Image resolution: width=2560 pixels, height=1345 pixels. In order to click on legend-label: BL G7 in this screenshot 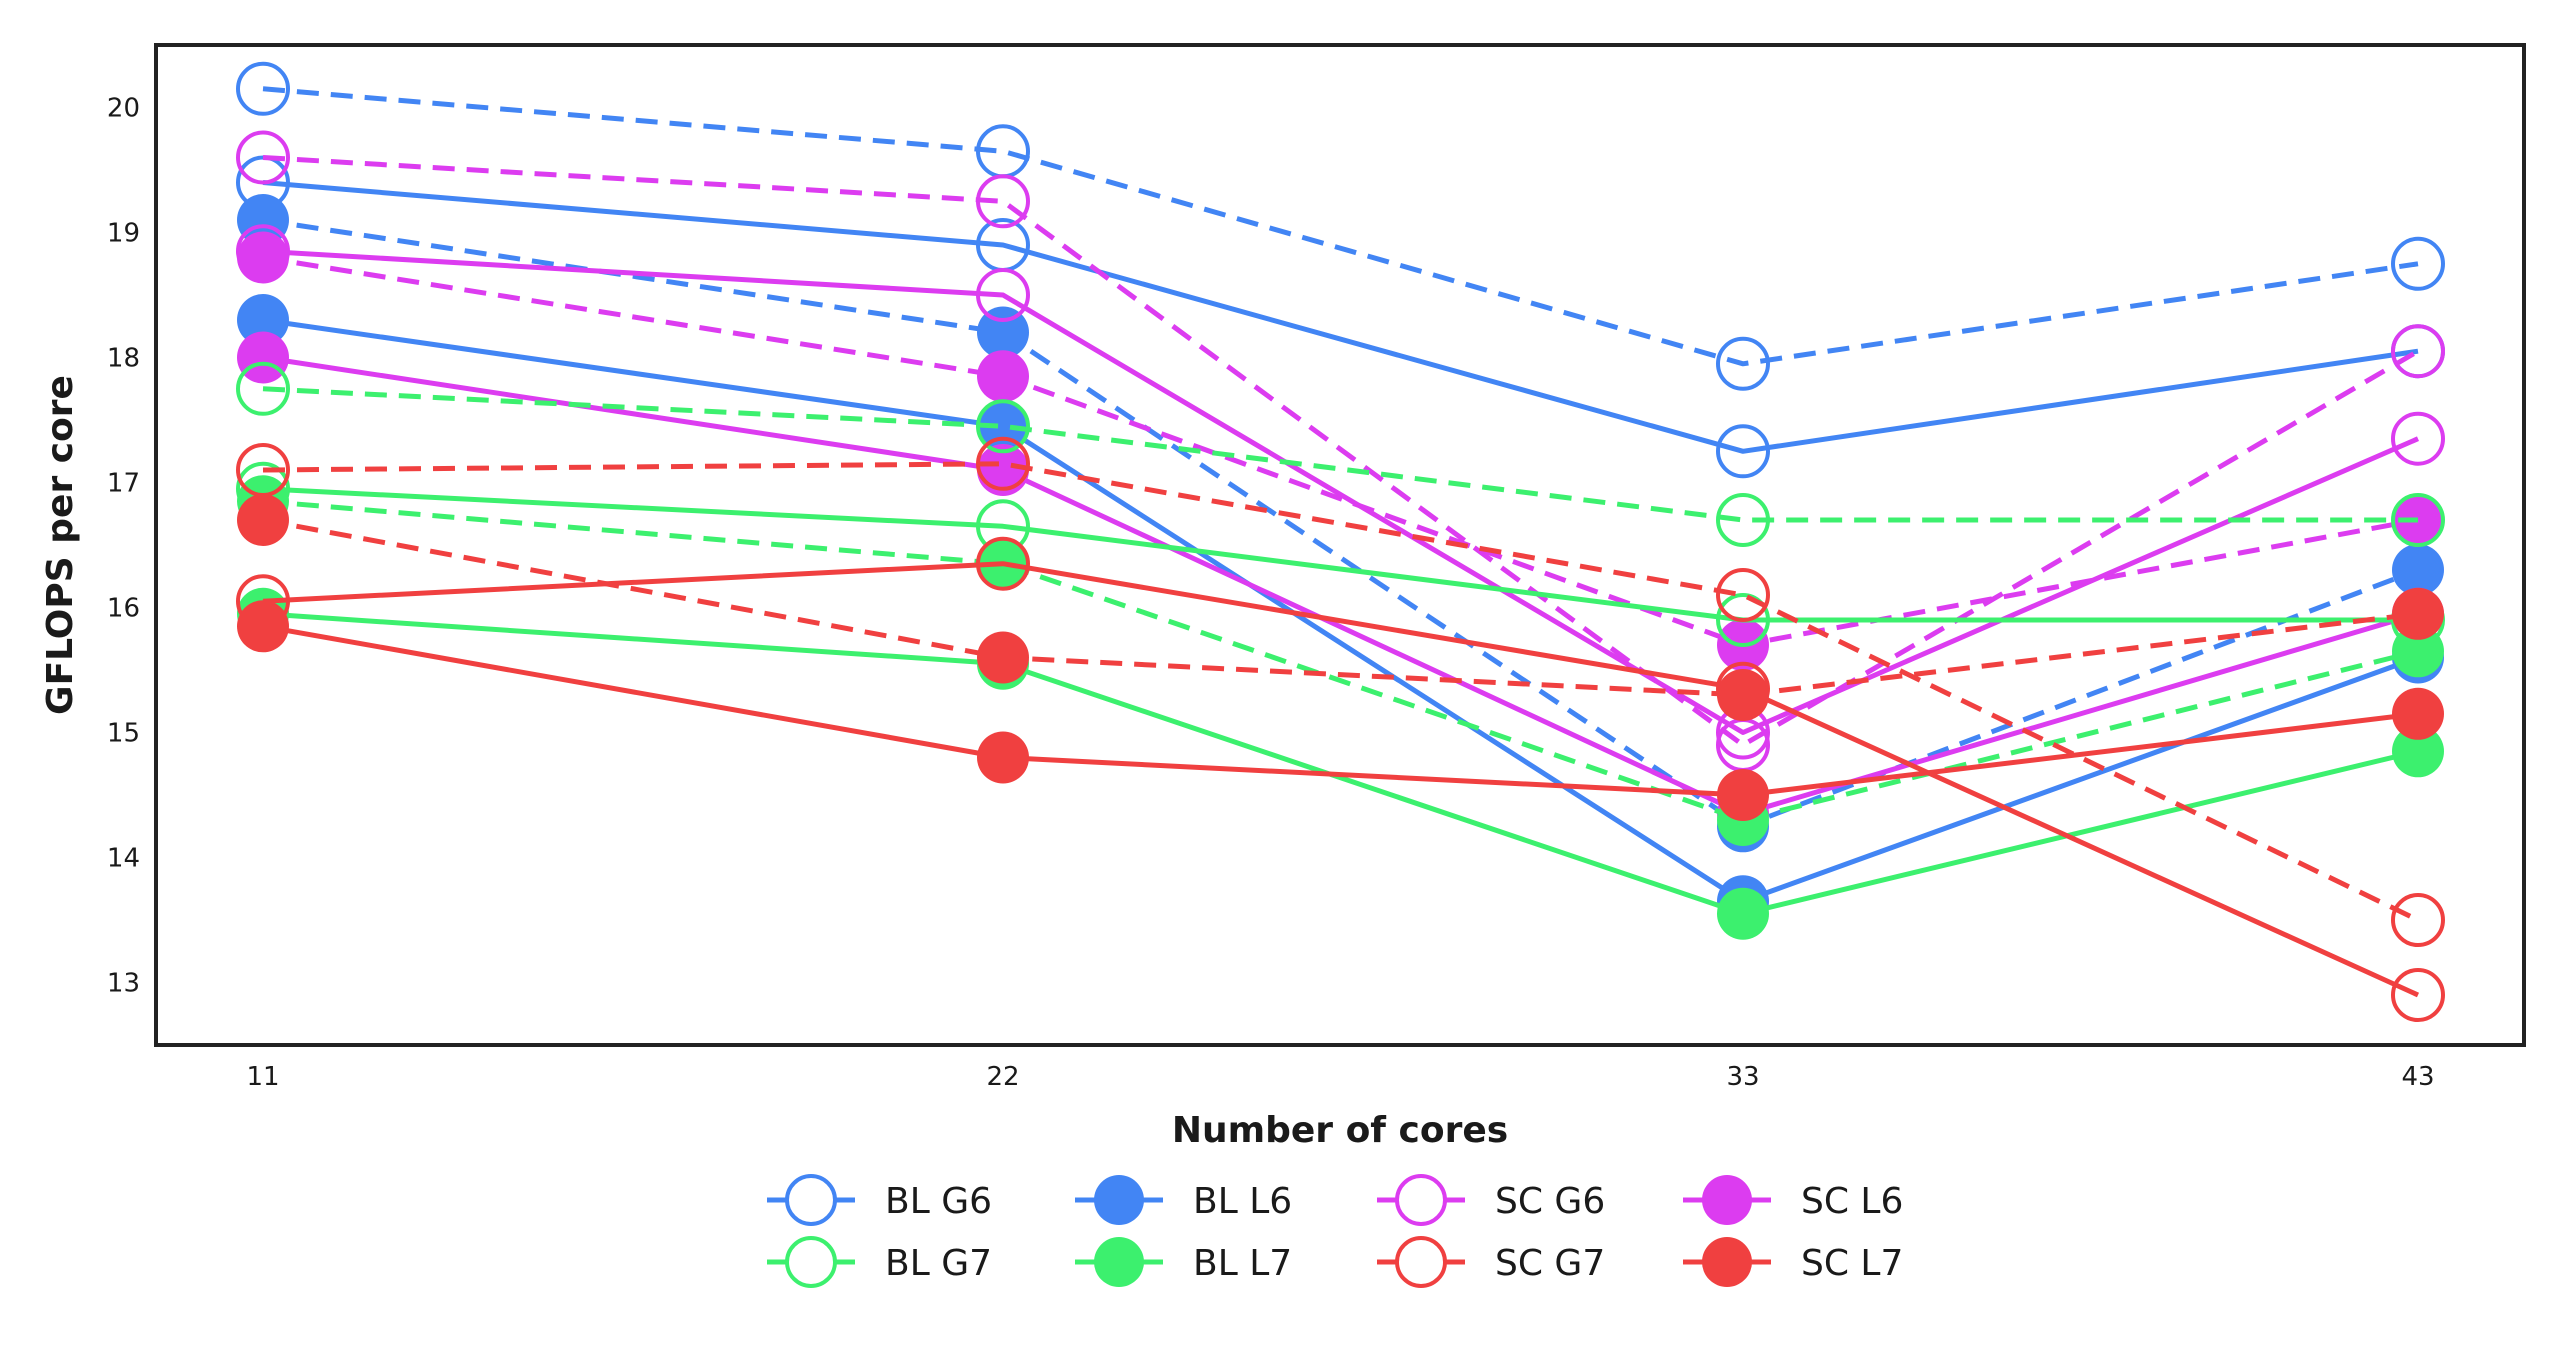, I will do `click(938, 1263)`.